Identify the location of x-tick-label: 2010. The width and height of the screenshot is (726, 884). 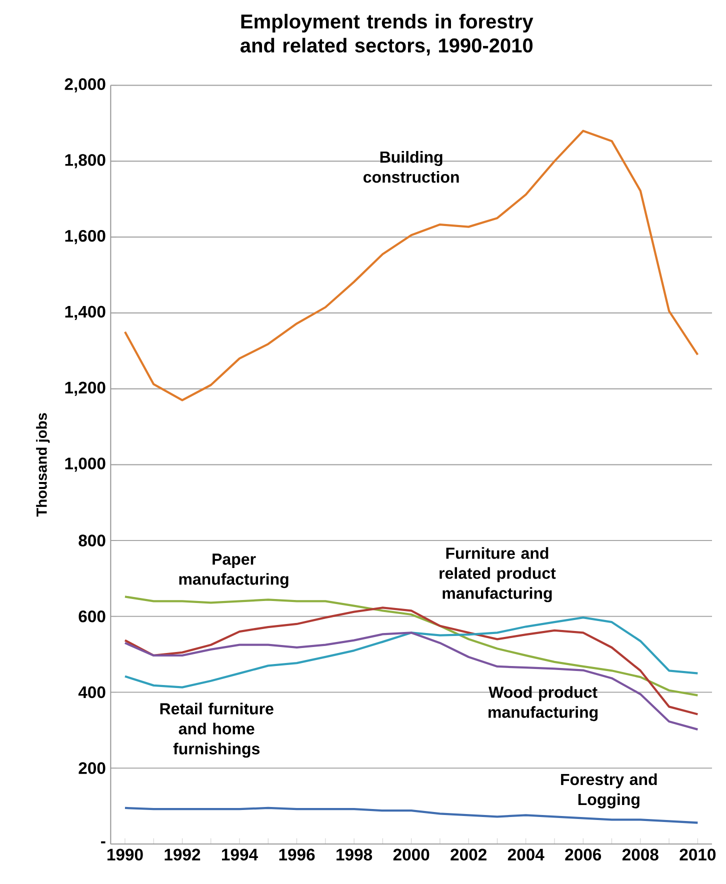
(698, 854).